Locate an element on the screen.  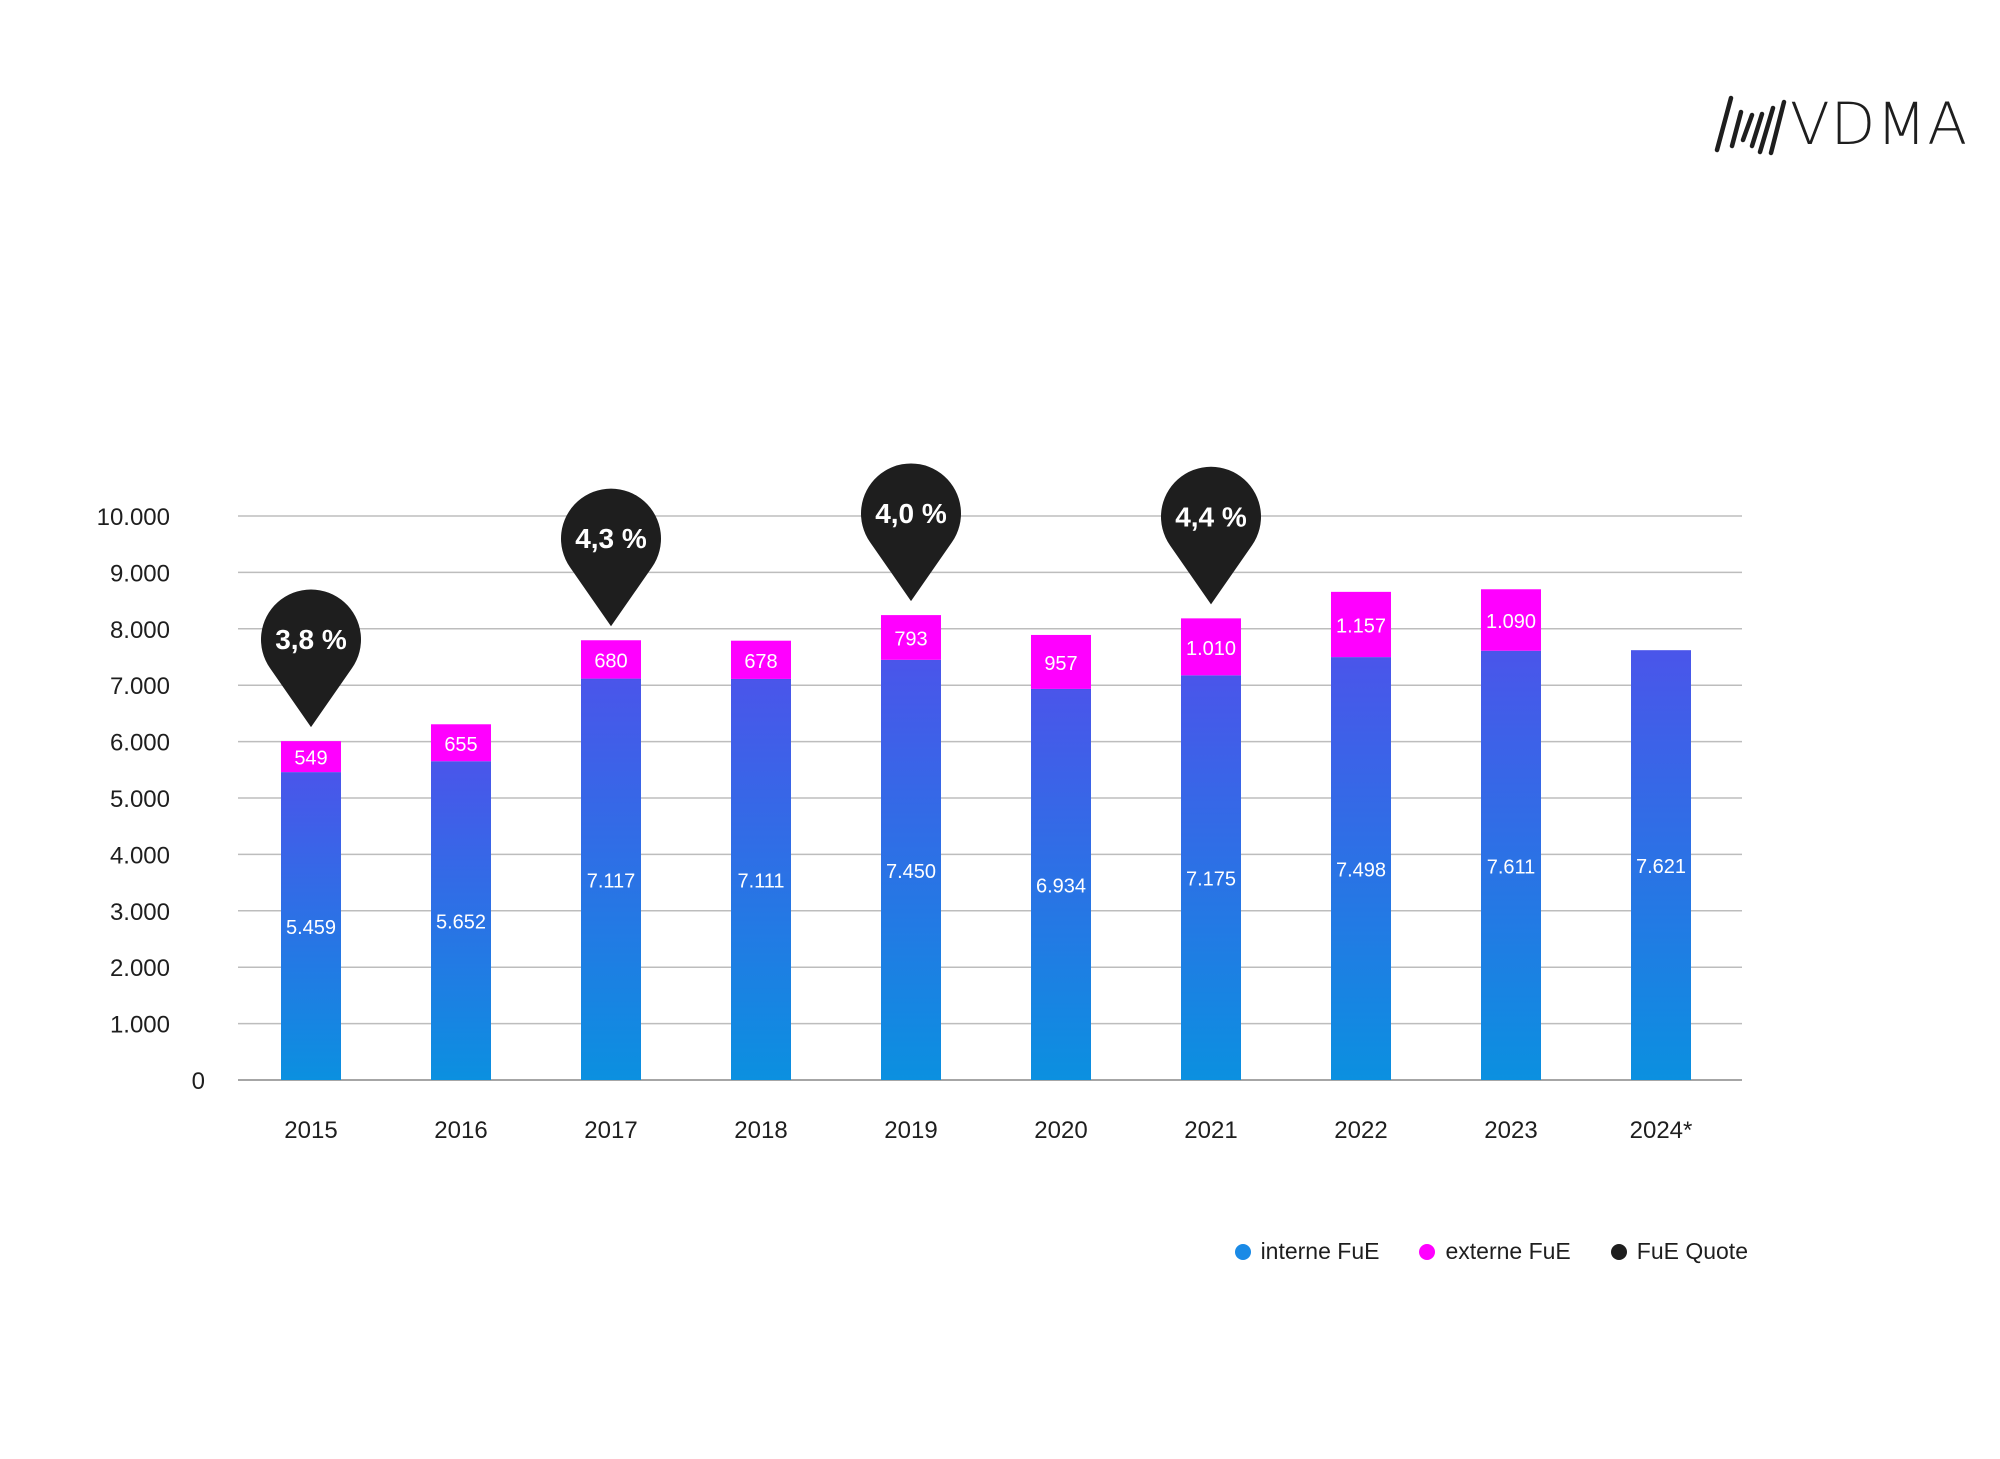
x-tick-label: 2015 is located at coordinates (310, 1130).